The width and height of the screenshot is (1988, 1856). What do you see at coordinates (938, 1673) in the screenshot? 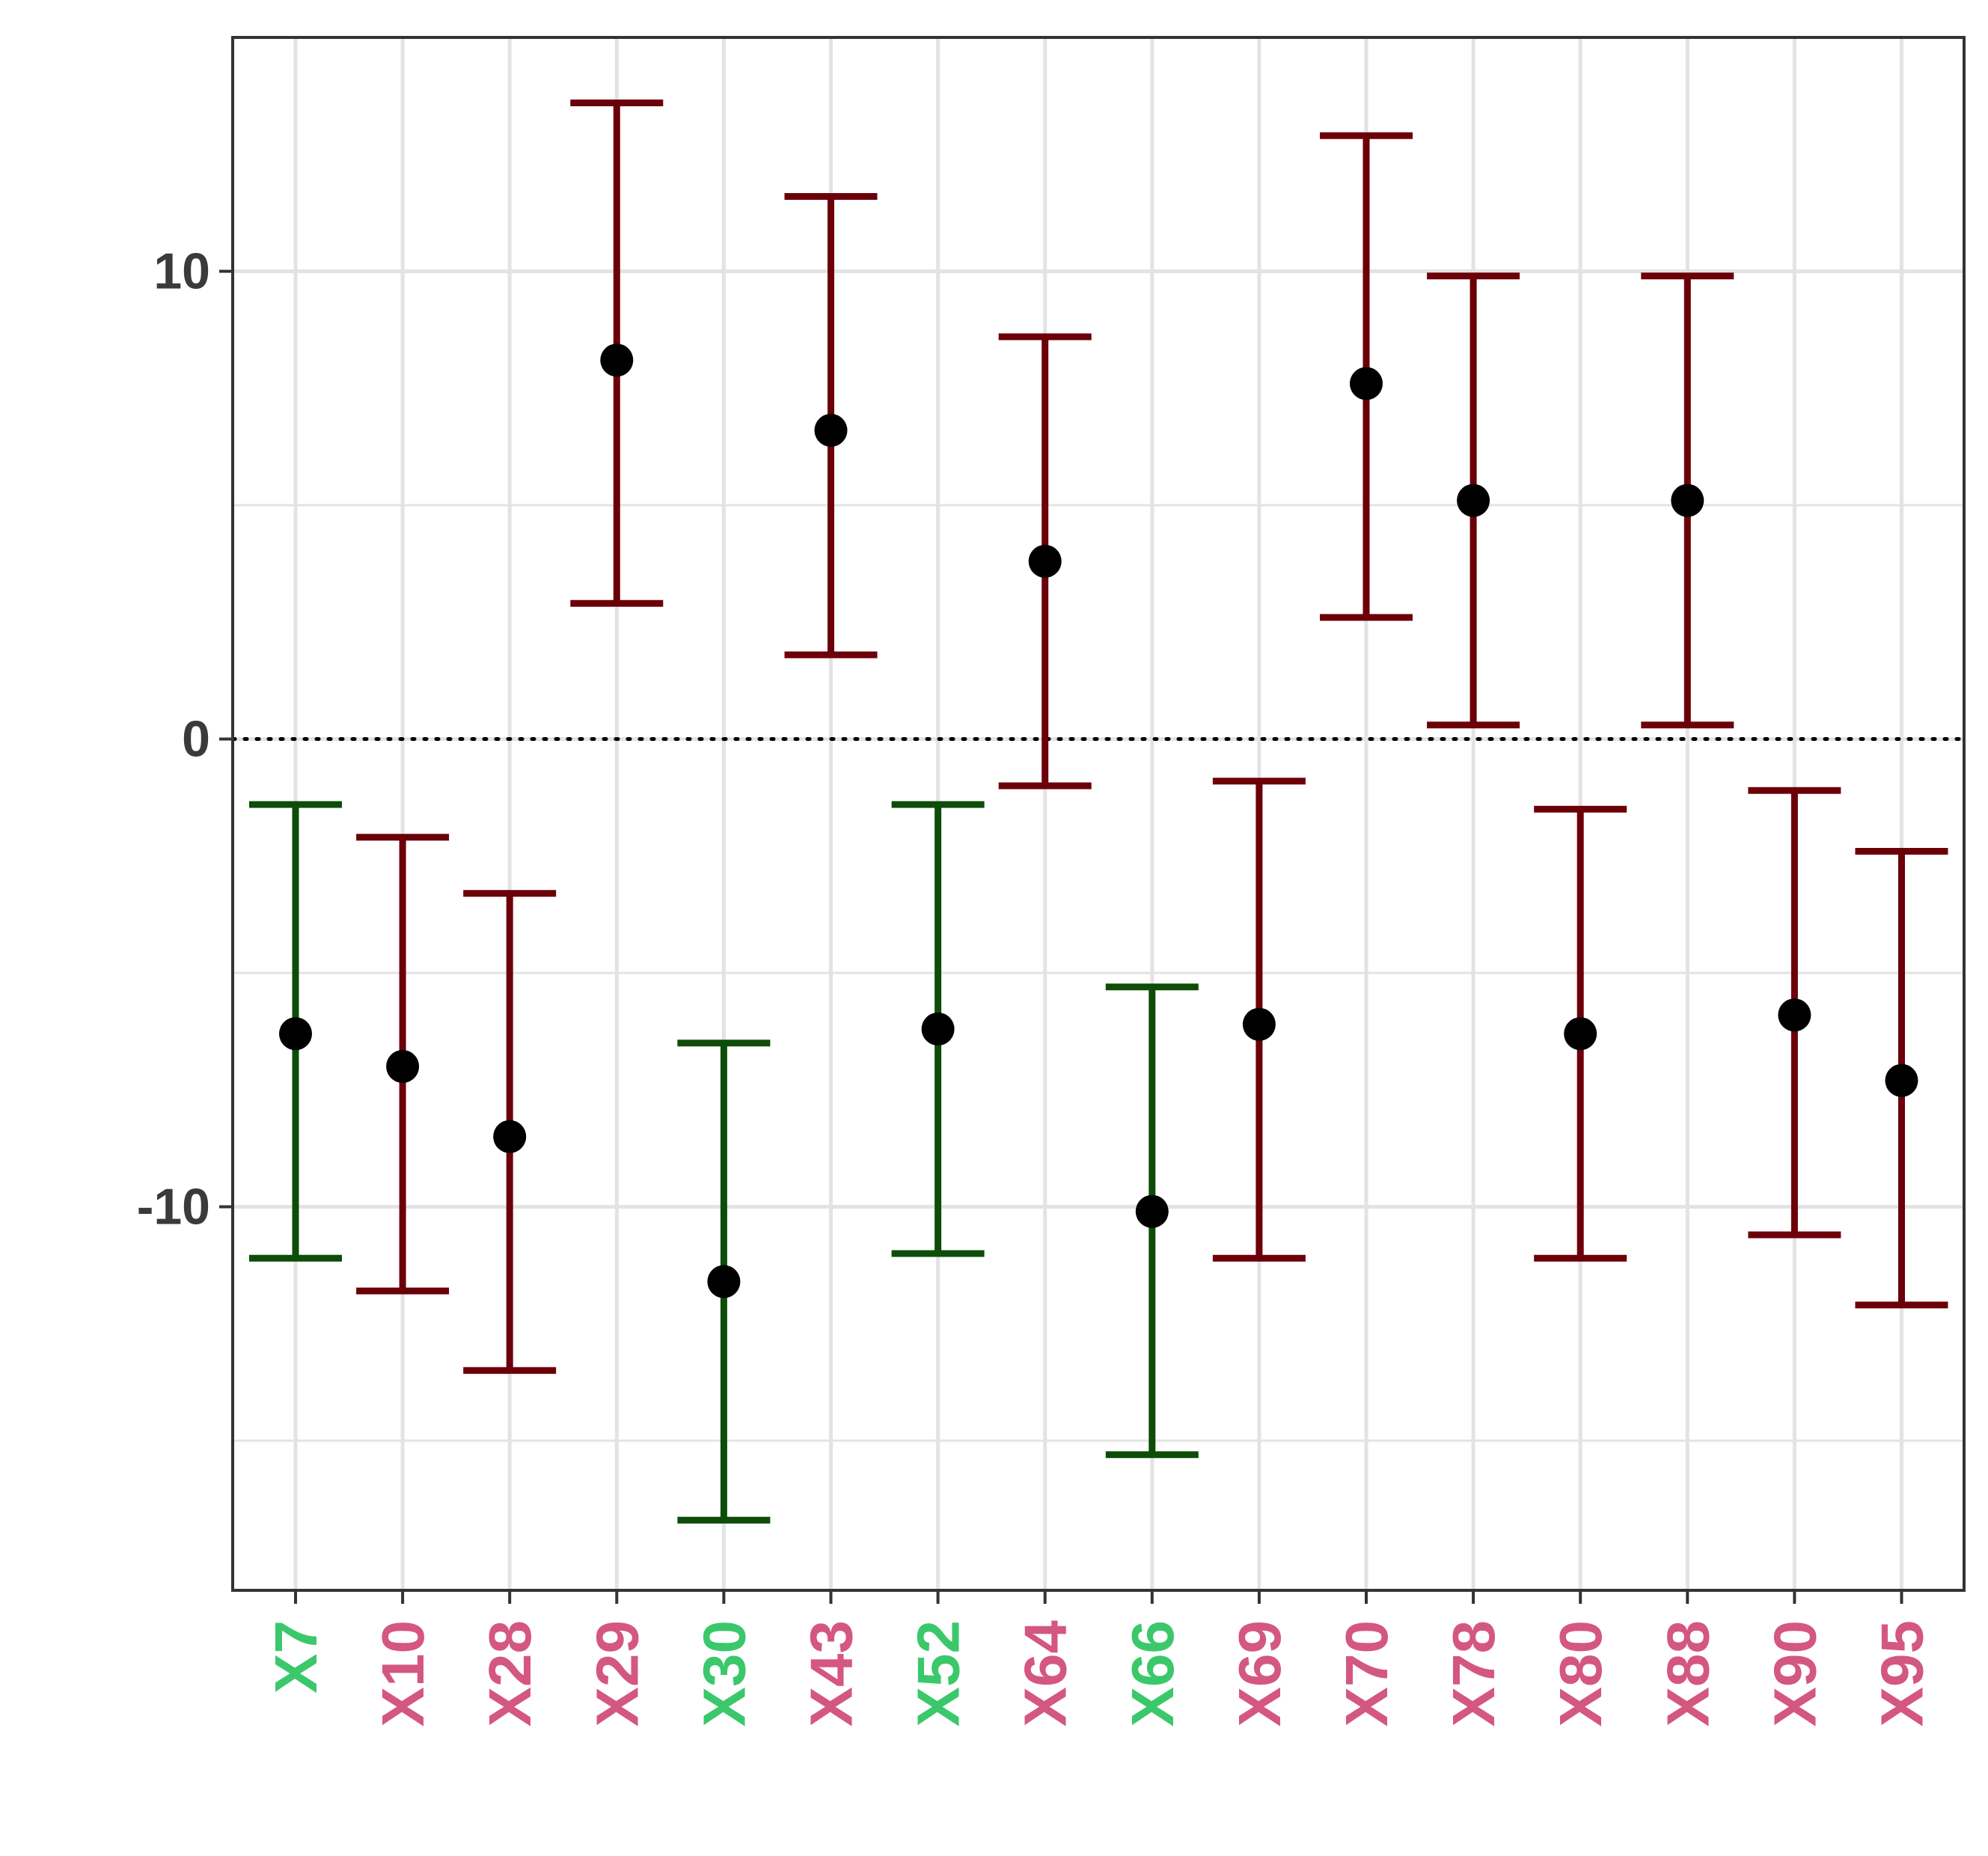
I see `x-tick-label-x52: X52` at bounding box center [938, 1673].